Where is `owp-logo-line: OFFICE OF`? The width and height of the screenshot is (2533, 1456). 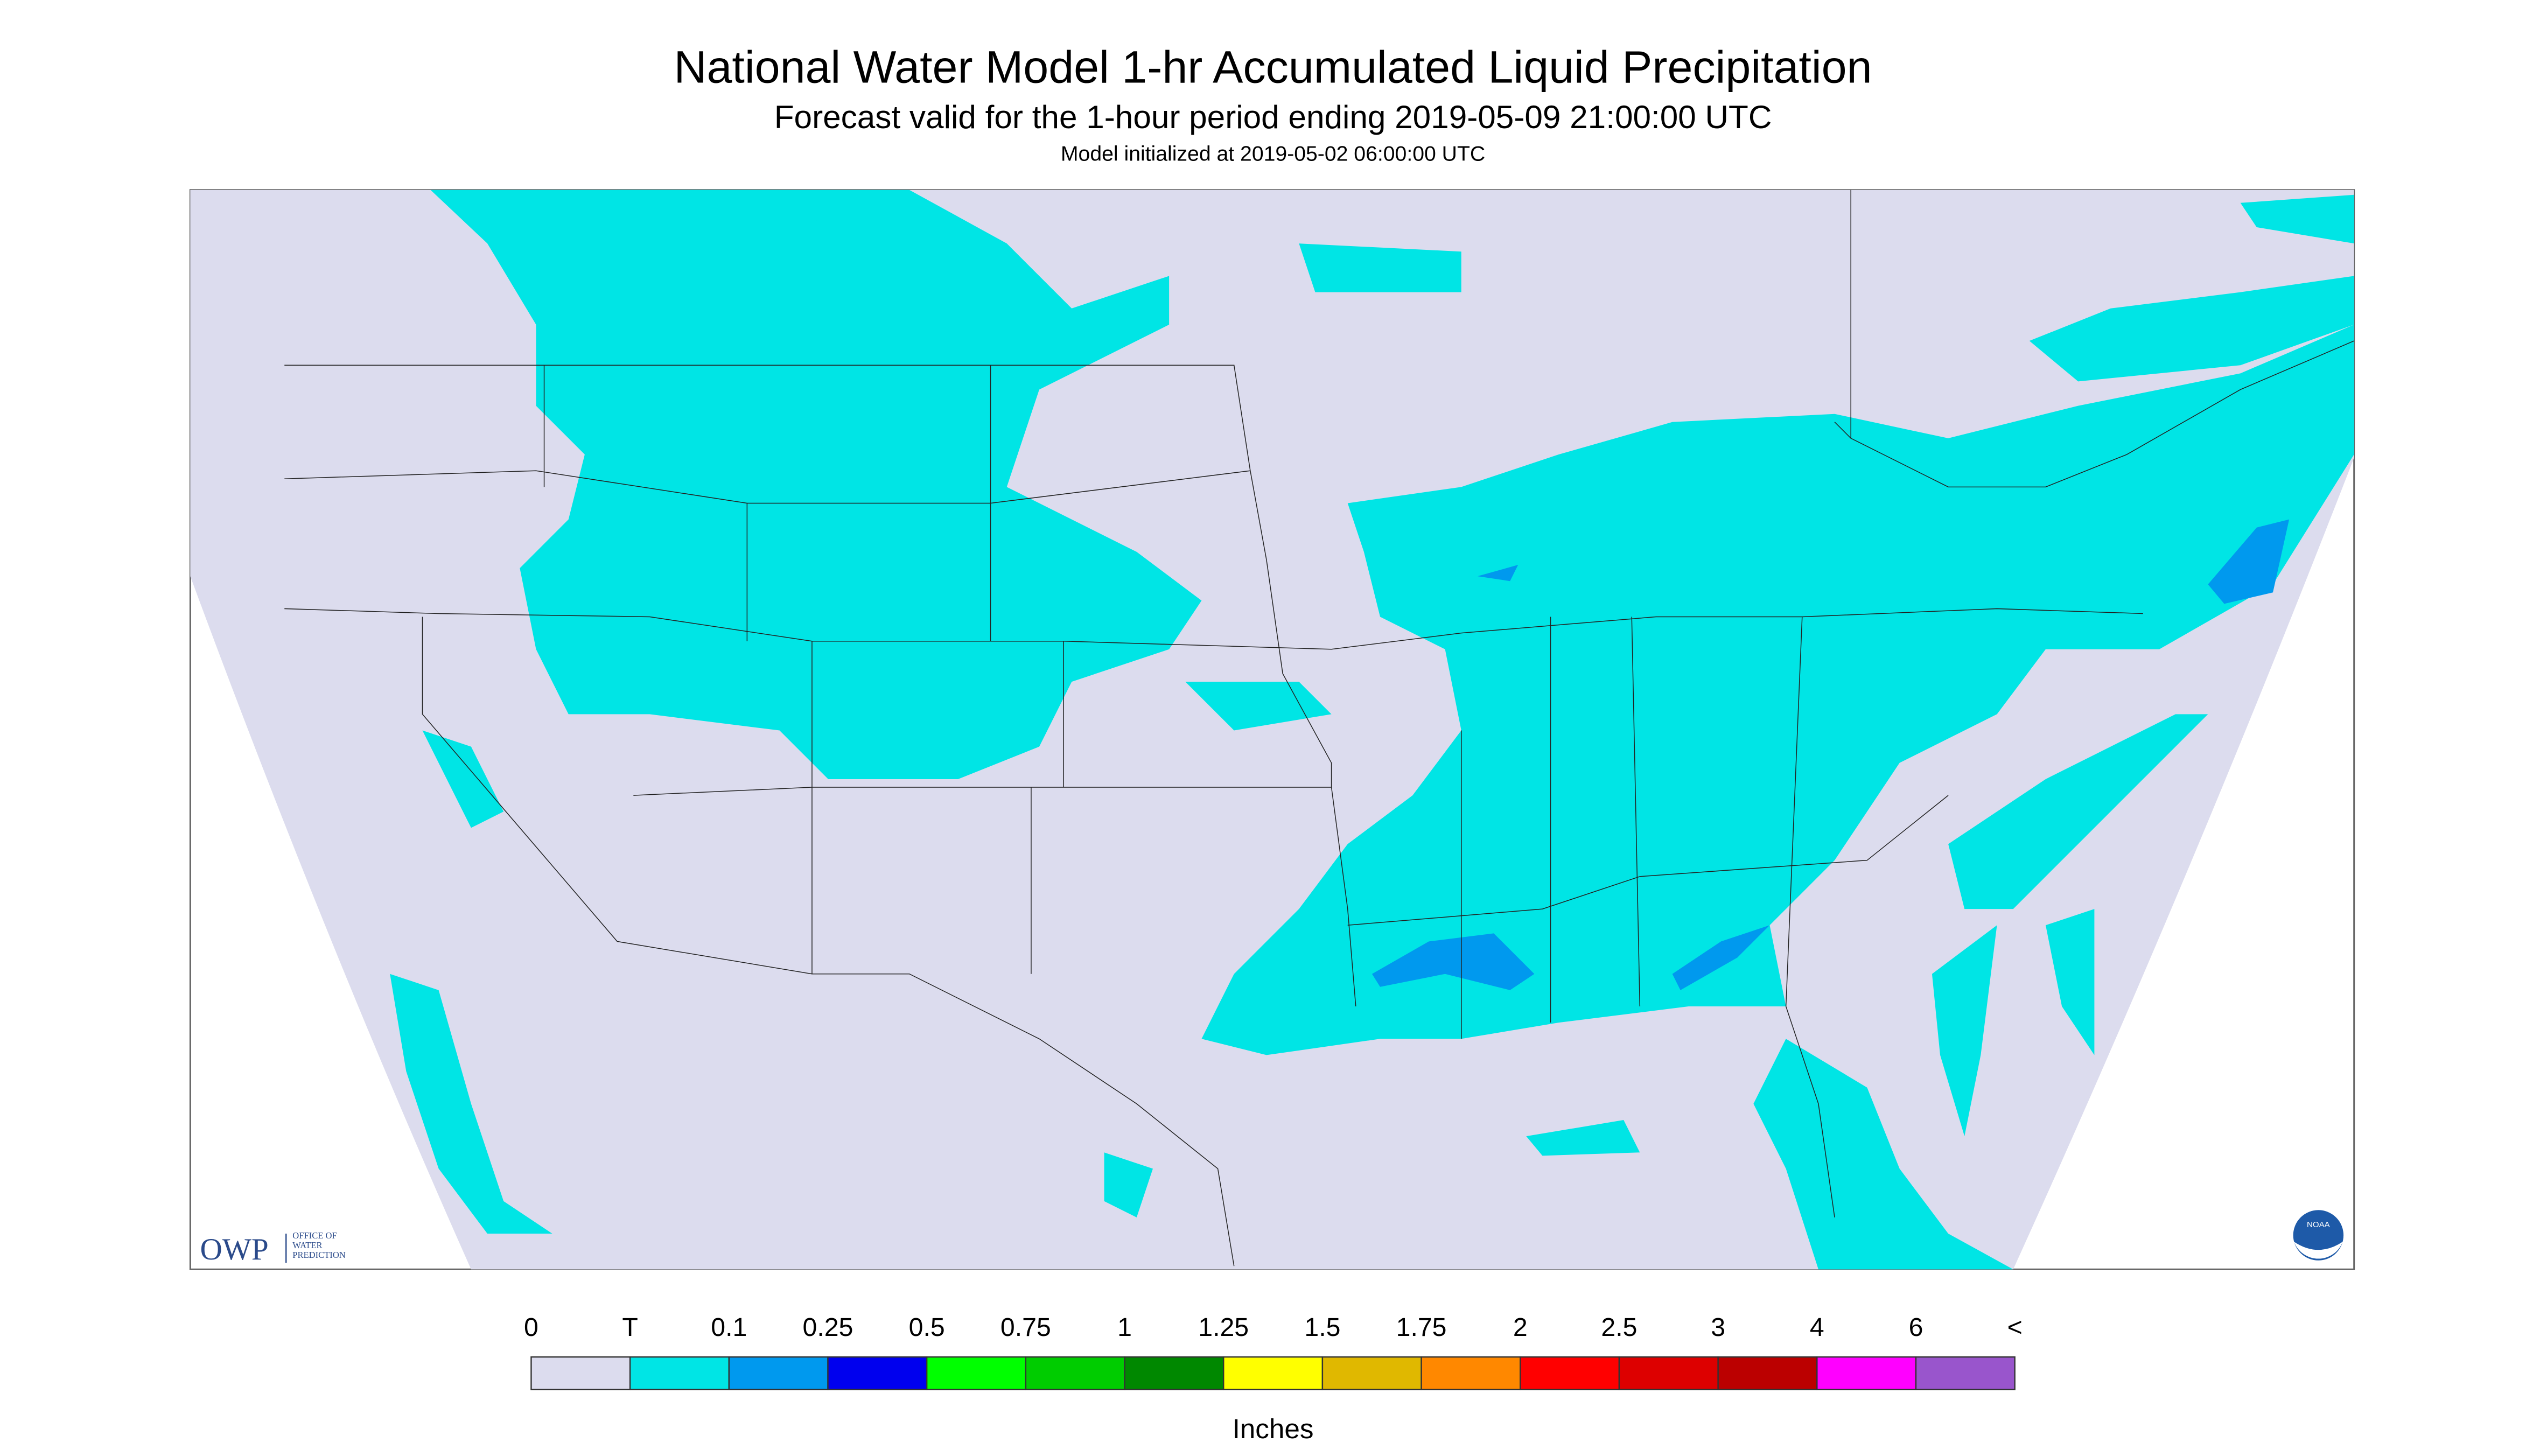
owp-logo-line: OFFICE OF is located at coordinates (314, 1235).